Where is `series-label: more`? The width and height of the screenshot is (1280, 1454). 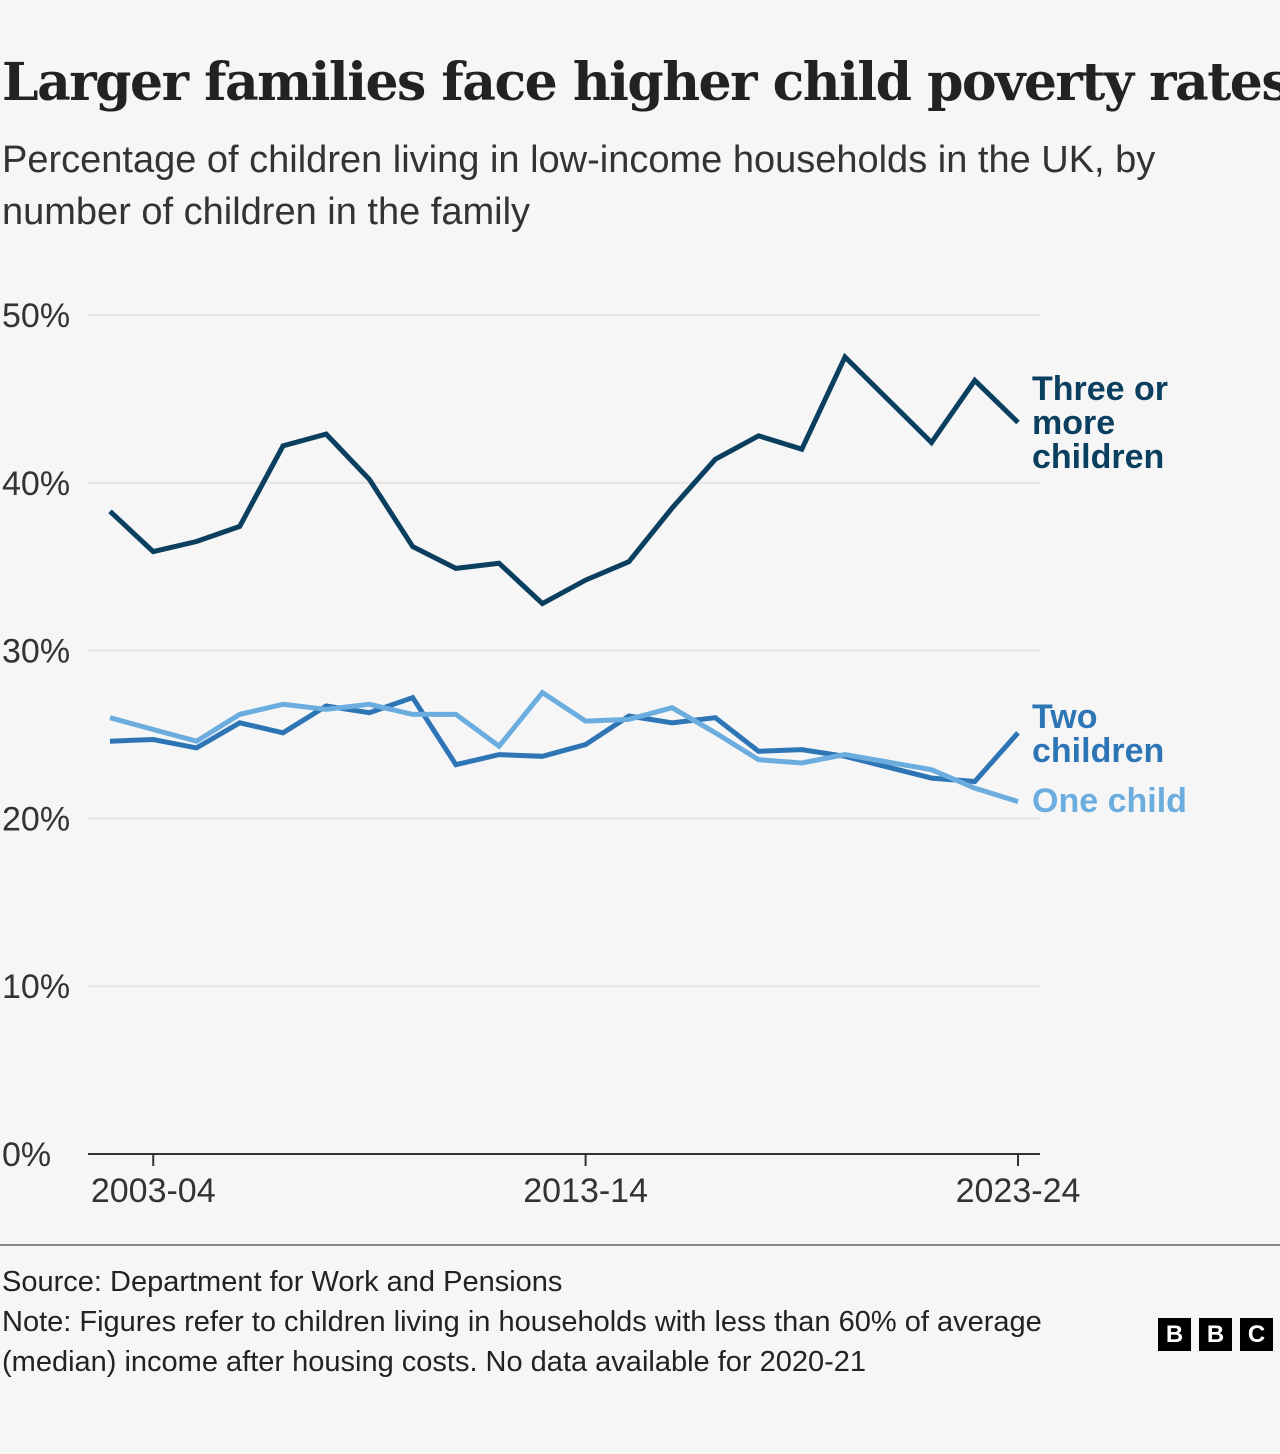 series-label: more is located at coordinates (1073, 423).